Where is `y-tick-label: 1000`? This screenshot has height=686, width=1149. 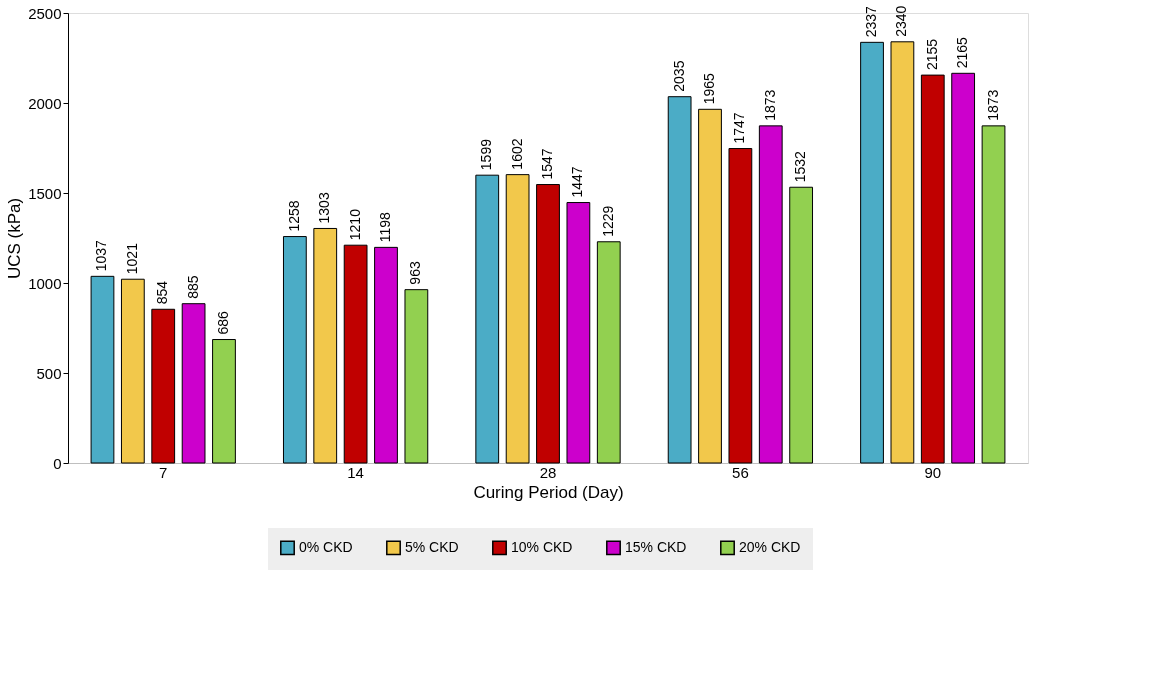
y-tick-label: 1000 is located at coordinates (45, 283).